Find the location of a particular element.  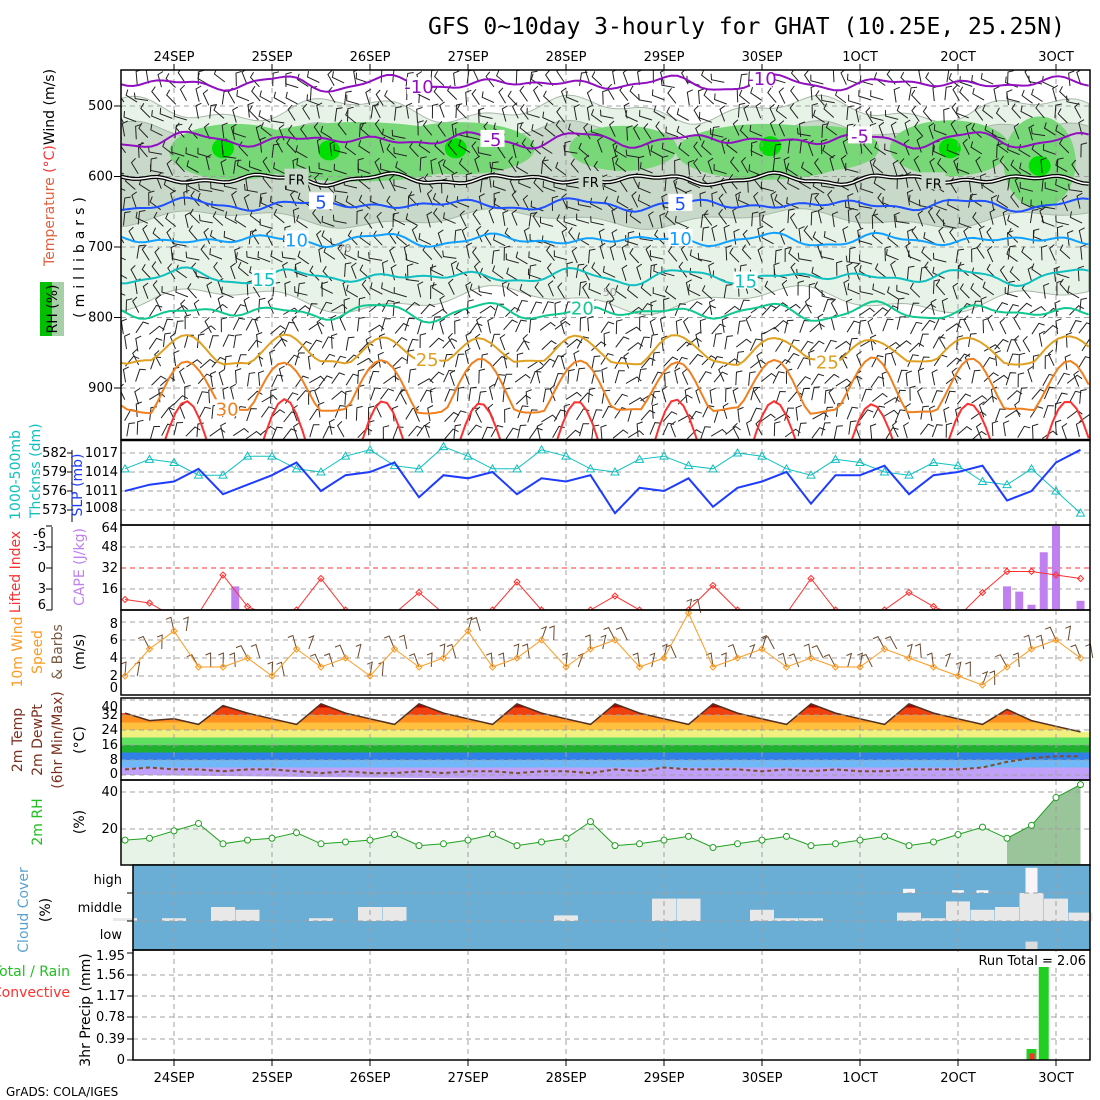

date-label: 30SEP is located at coordinates (762, 1078).